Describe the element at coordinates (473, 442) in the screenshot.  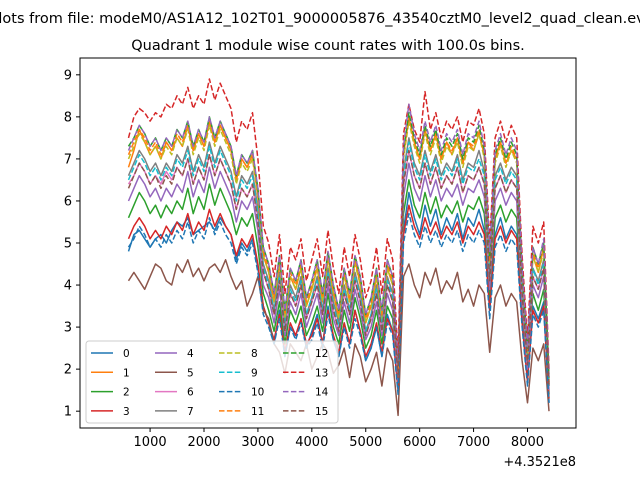
I see `x-tick-label: 7000` at that location.